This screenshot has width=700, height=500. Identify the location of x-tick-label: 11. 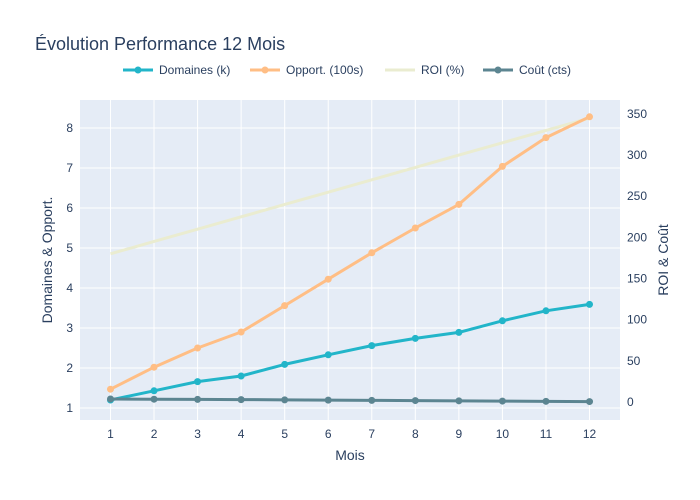
(546, 434).